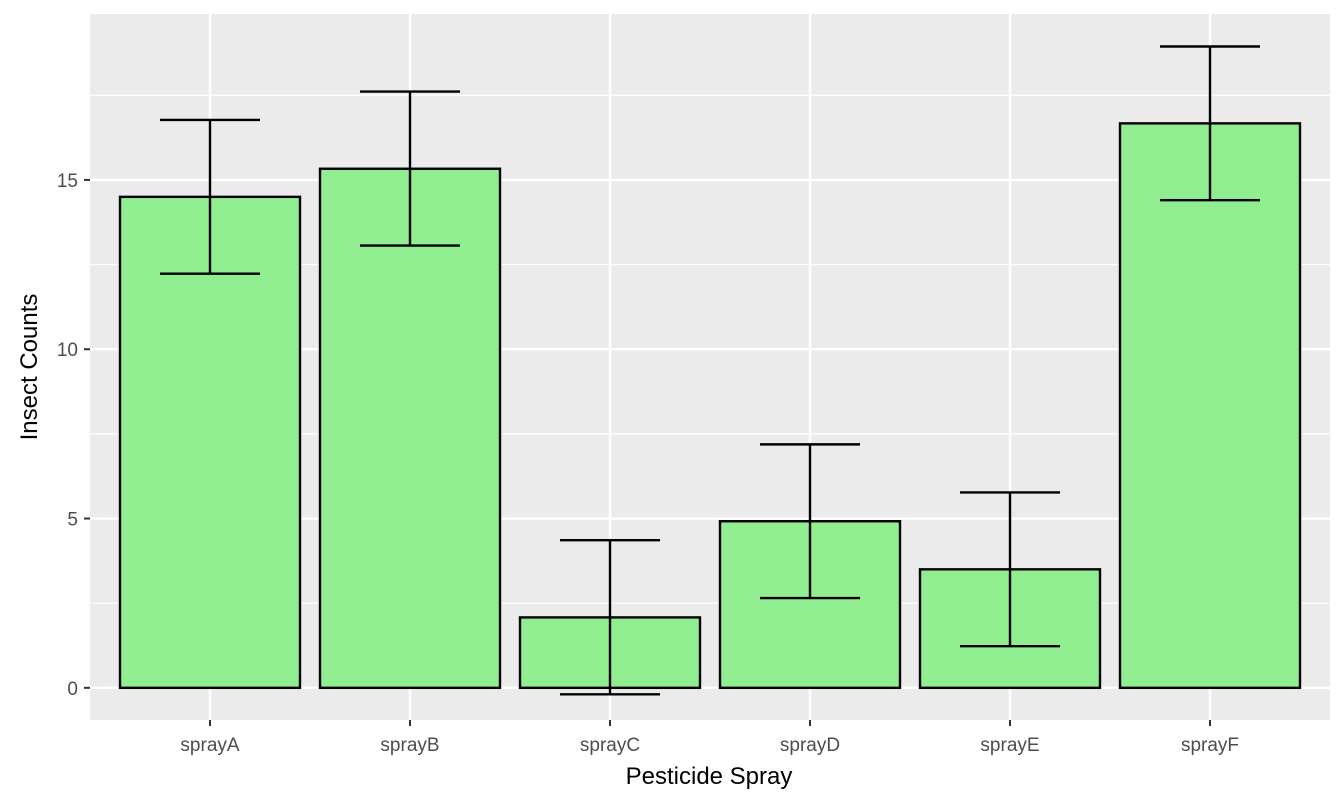 The height and width of the screenshot is (806, 1344). Describe the element at coordinates (709, 738) in the screenshot. I see `x-axis: sprayA sprayB sprayC sprayD sprayE sprayF` at that location.